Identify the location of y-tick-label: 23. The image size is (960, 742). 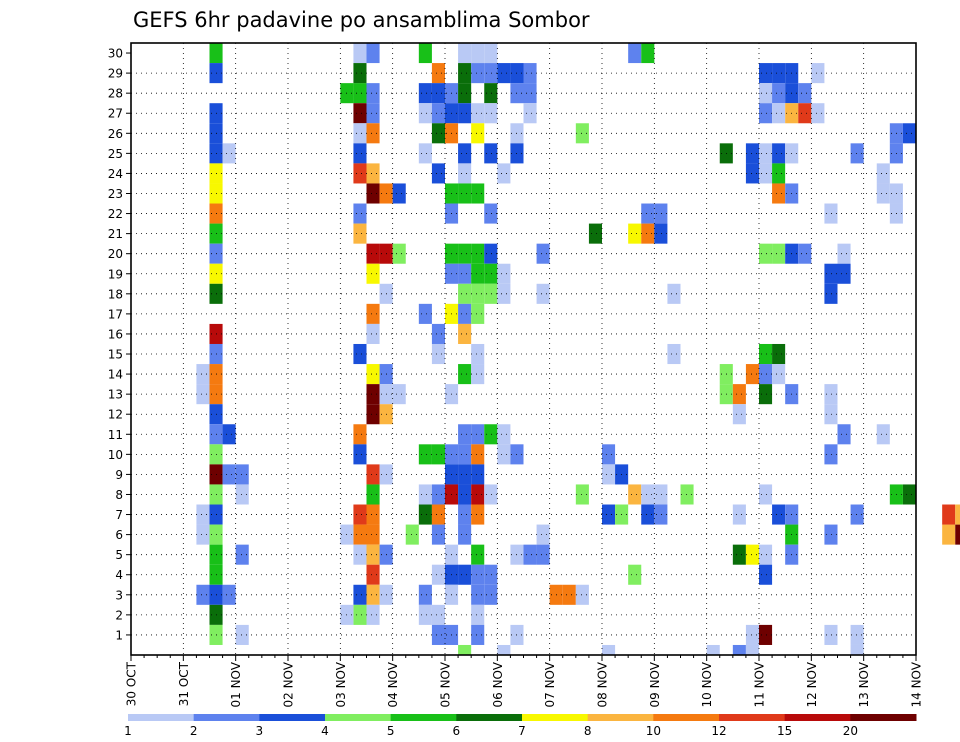
(115, 194).